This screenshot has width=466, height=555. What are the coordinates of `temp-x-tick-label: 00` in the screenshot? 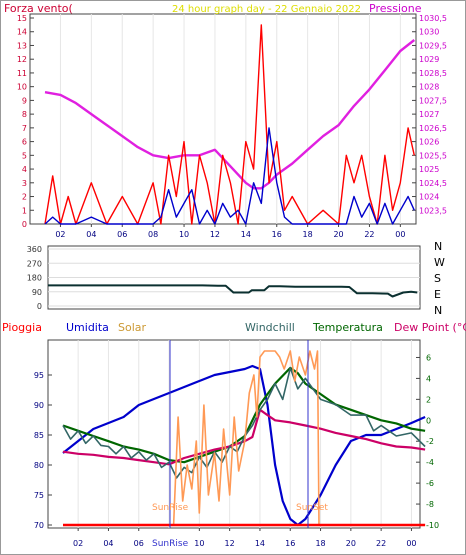 It's located at (411, 543).